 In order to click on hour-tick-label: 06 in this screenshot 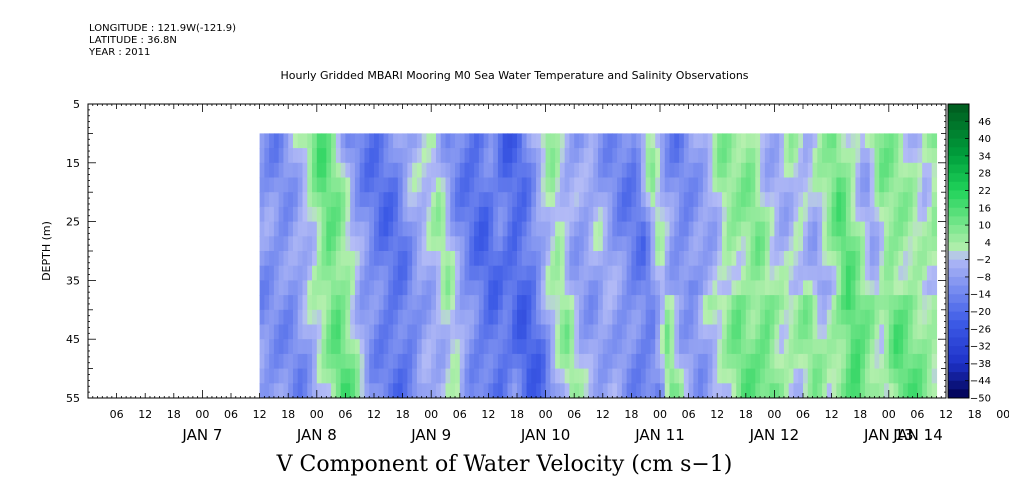, I will do `click(117, 414)`.